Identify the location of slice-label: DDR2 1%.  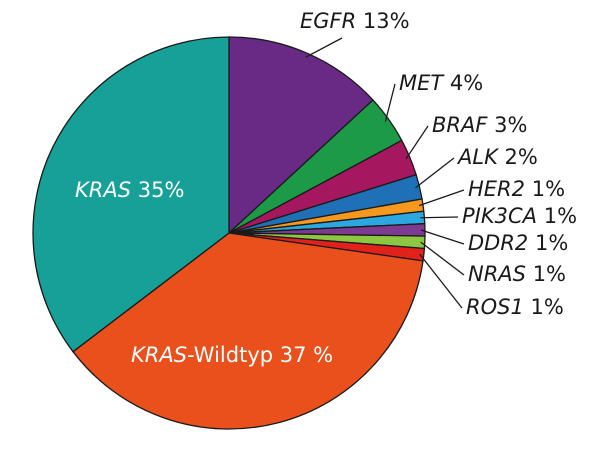
(518, 243).